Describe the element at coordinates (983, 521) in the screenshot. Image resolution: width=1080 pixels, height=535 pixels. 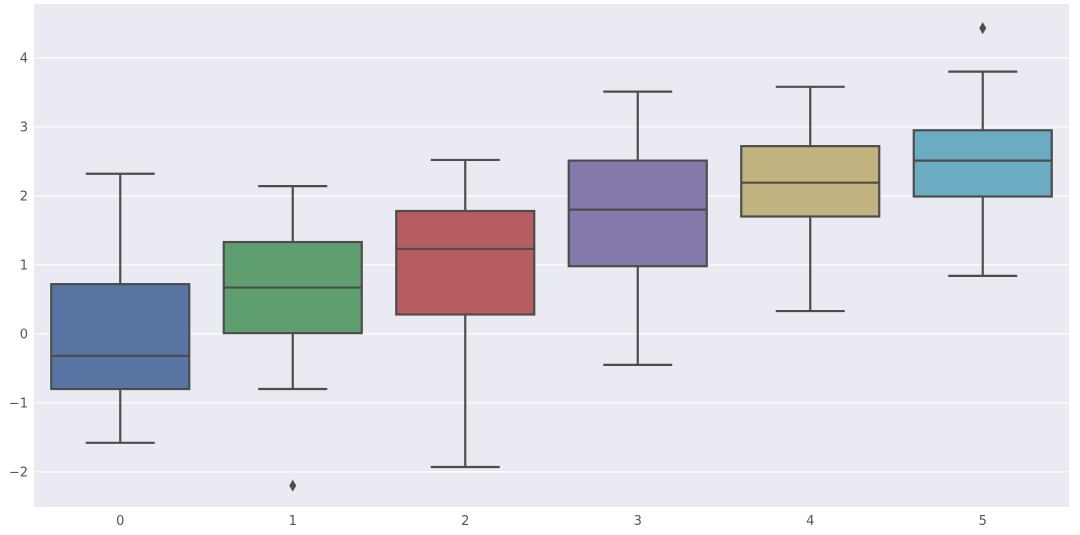
I see `x-tick-label: 5` at that location.